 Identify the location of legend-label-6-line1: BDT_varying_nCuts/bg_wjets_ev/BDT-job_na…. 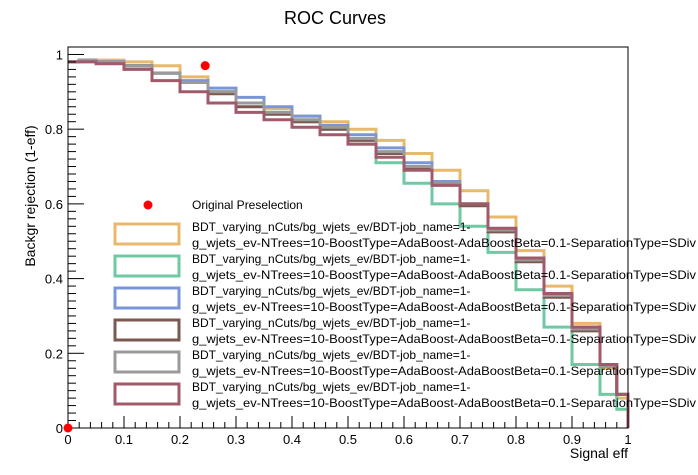
(331, 387).